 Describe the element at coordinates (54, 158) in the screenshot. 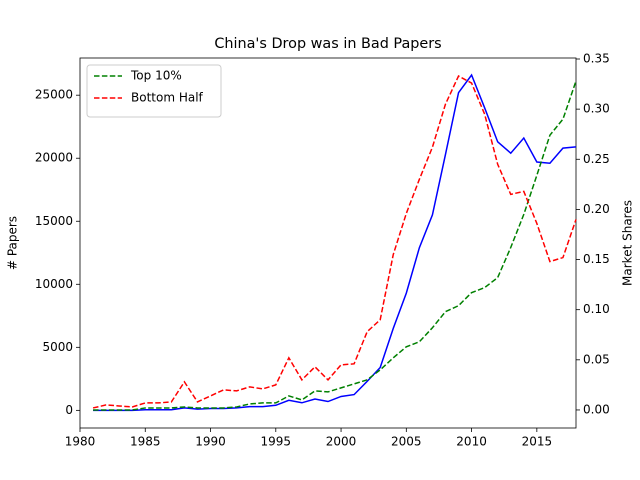

I see `y-tick-label: 20000` at that location.